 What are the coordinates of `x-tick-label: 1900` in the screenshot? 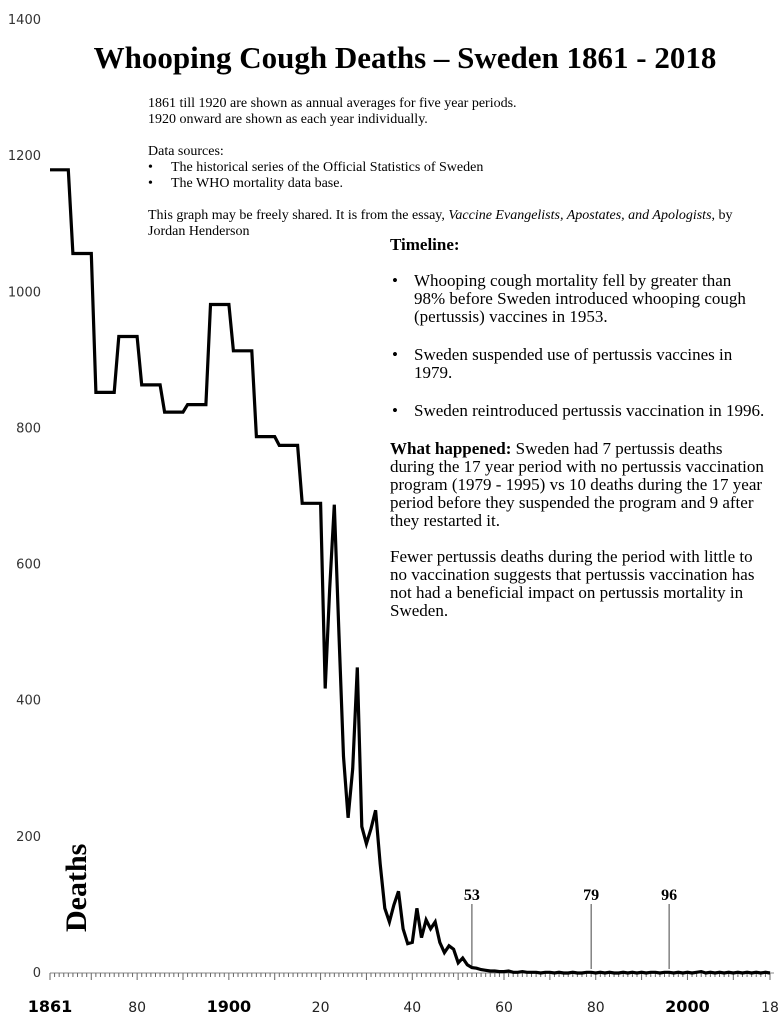 It's located at (229, 1005).